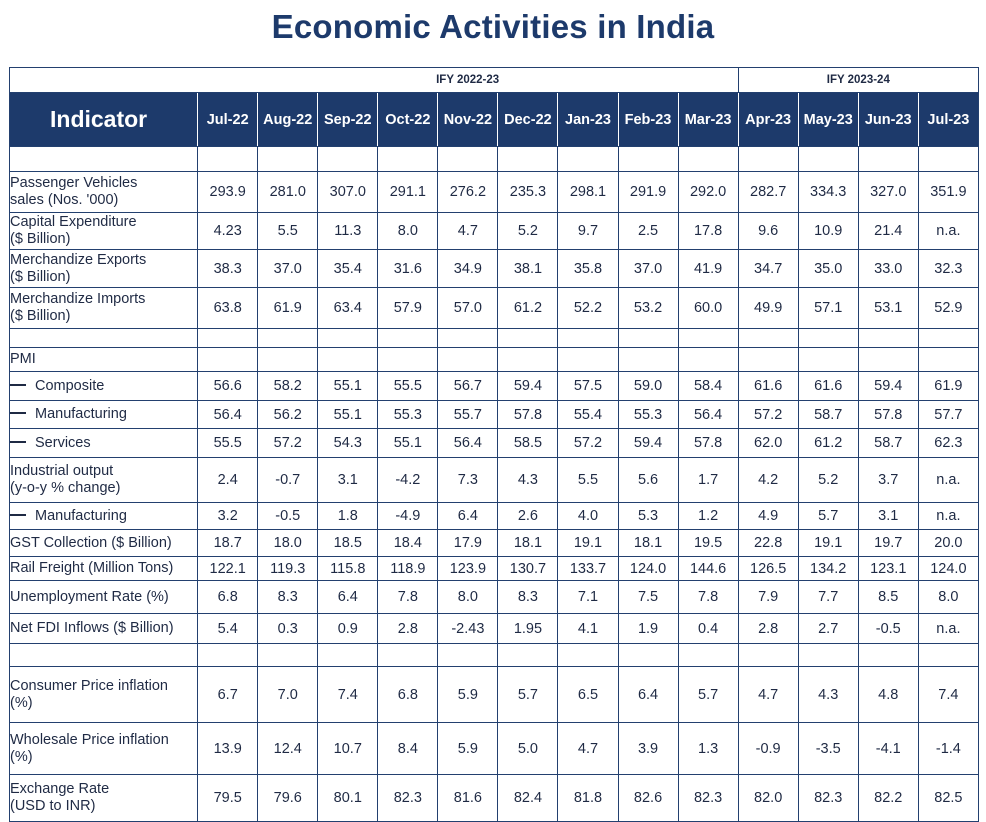 Image resolution: width=986 pixels, height=822 pixels. Describe the element at coordinates (588, 386) in the screenshot. I see `value-cell: 57.5` at that location.